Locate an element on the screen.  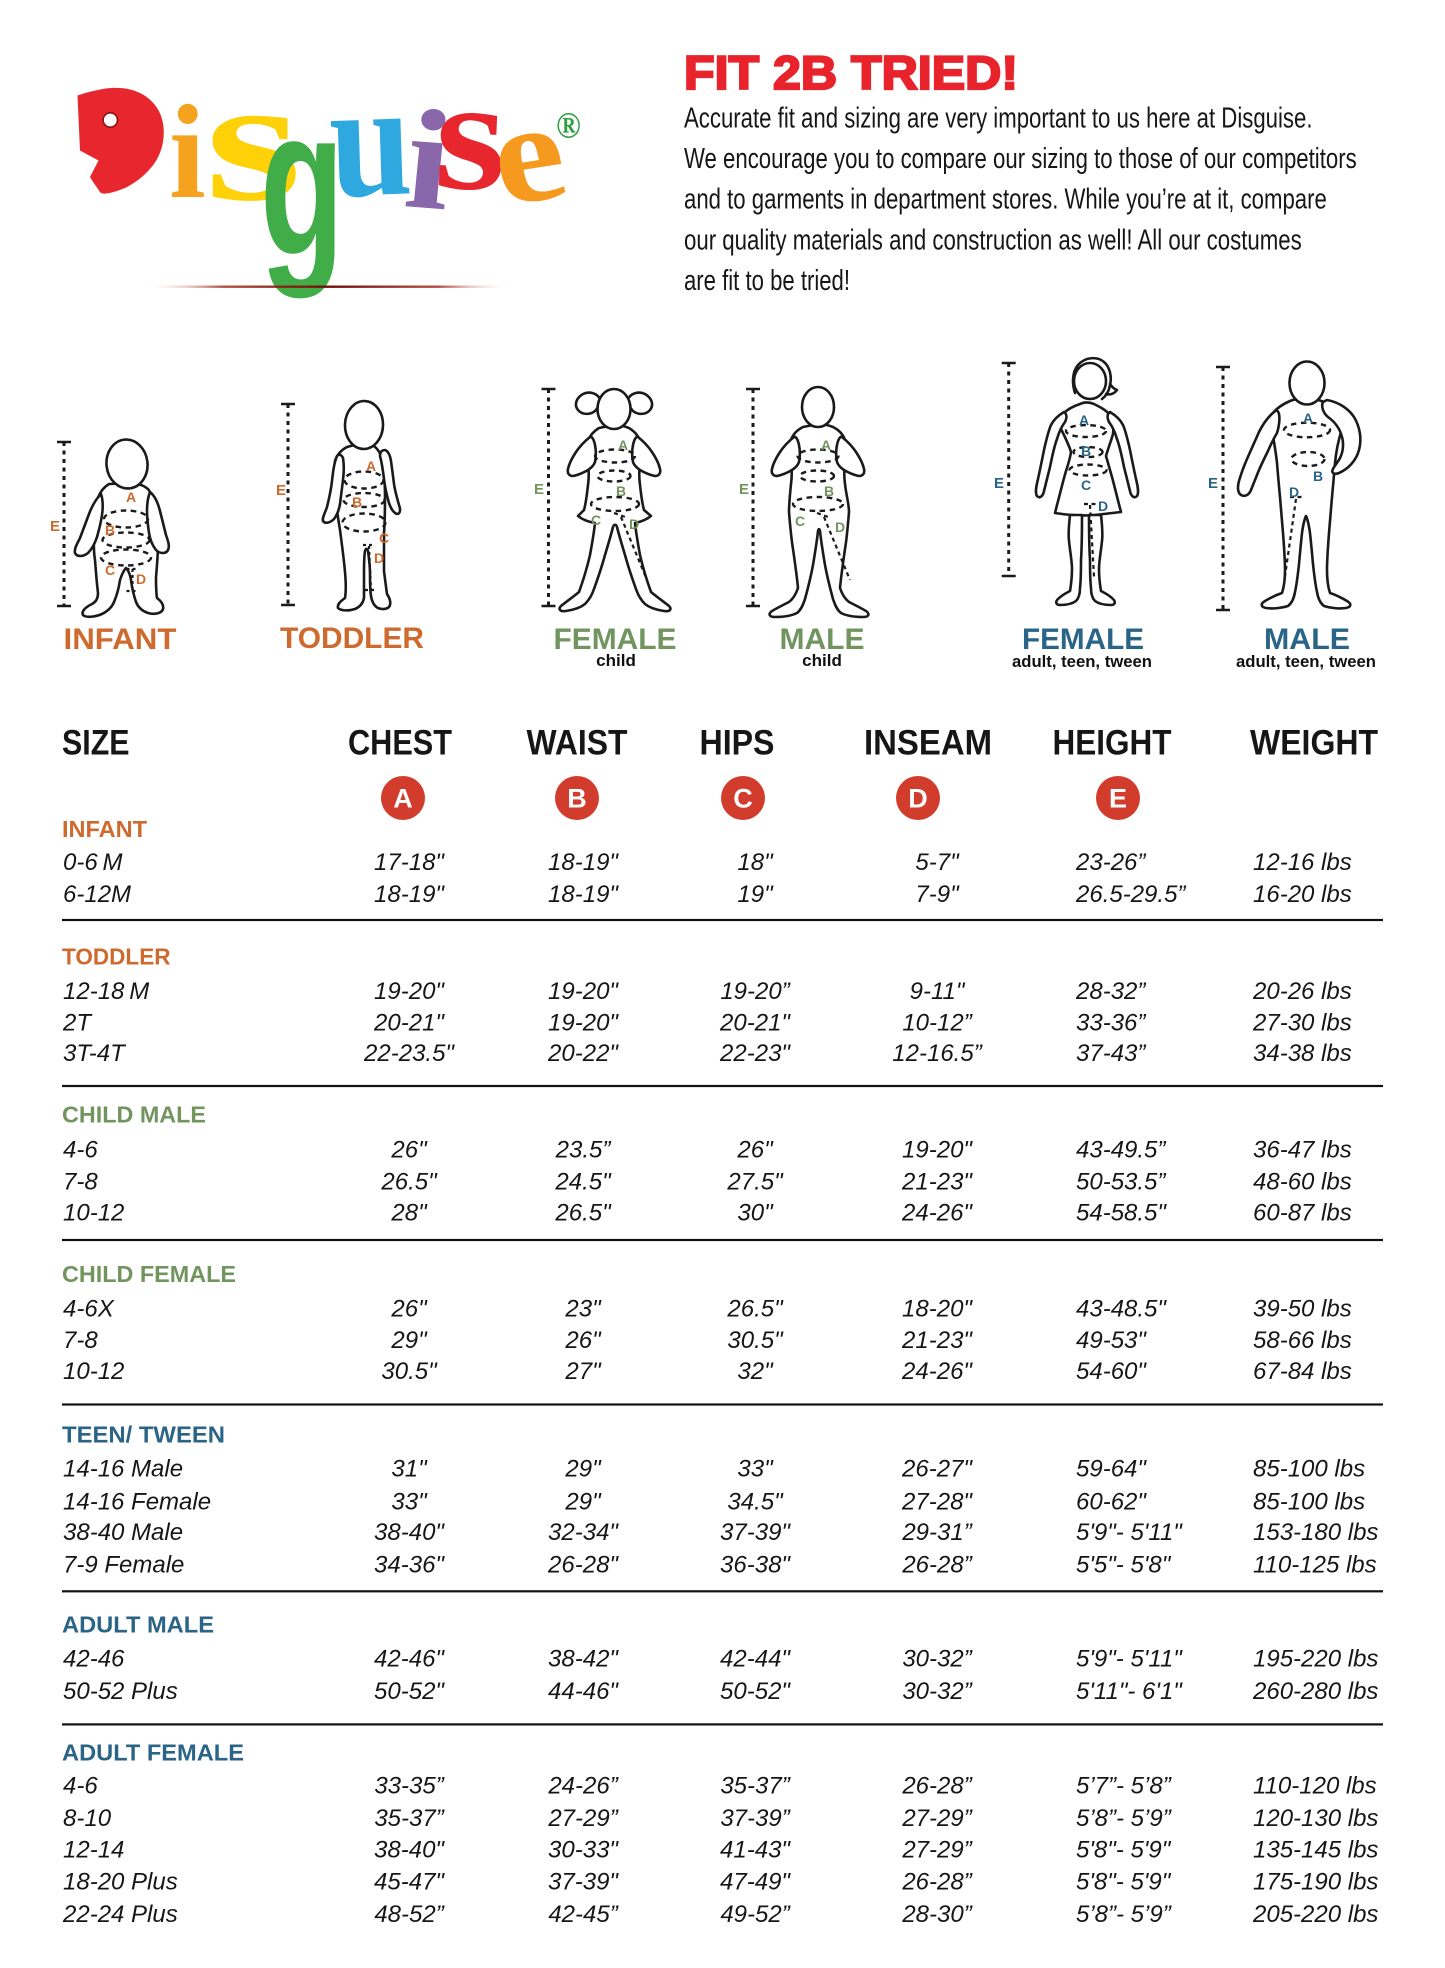
svg-text: 85-100 lbs is located at coordinates (1309, 1469).